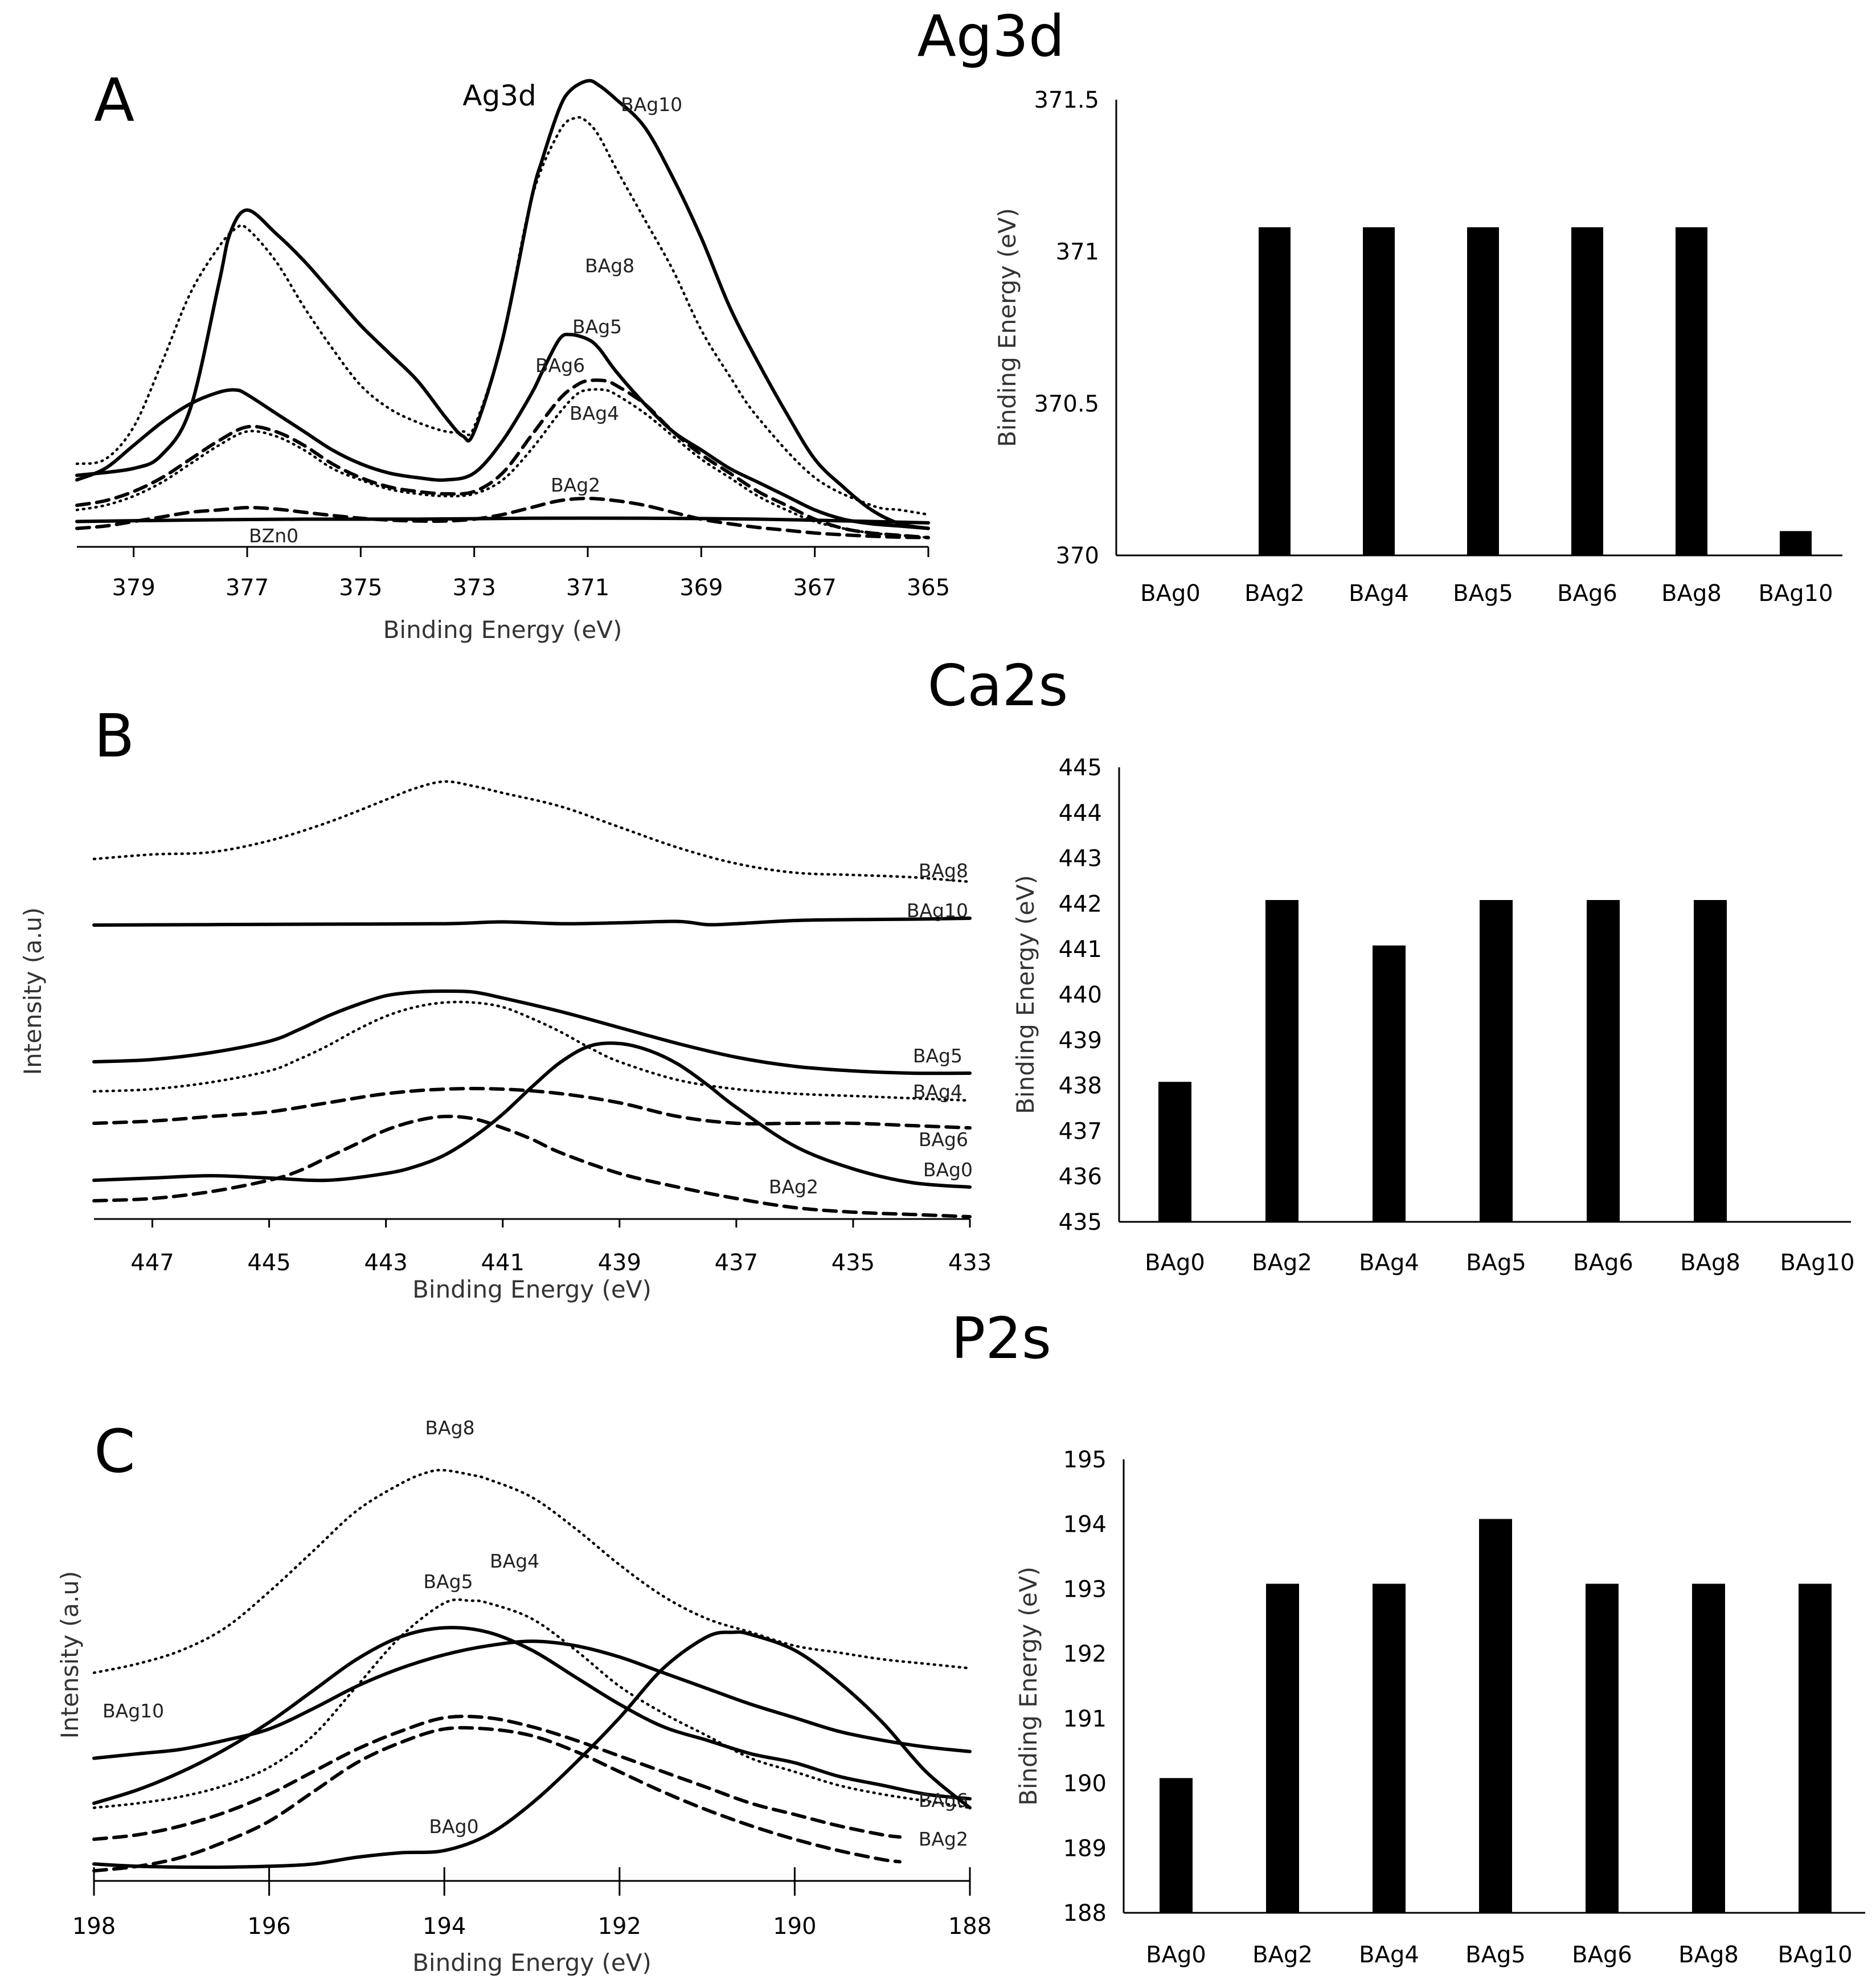 The height and width of the screenshot is (1988, 1876). What do you see at coordinates (502, 520) in the screenshot?
I see `series-line-bzn0` at bounding box center [502, 520].